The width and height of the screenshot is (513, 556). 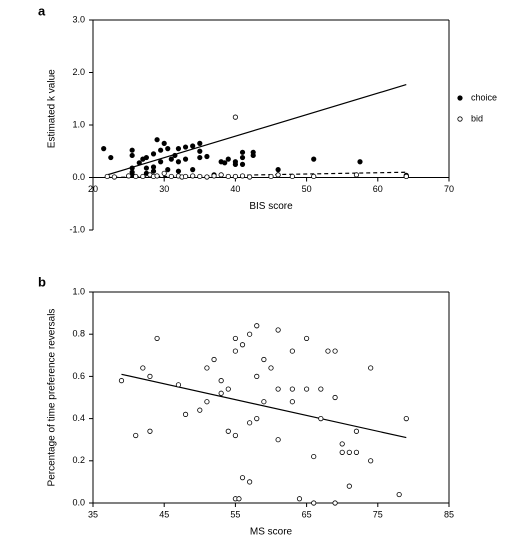 What do you see at coordinates (42, 281) in the screenshot?
I see `panel-label: b` at bounding box center [42, 281].